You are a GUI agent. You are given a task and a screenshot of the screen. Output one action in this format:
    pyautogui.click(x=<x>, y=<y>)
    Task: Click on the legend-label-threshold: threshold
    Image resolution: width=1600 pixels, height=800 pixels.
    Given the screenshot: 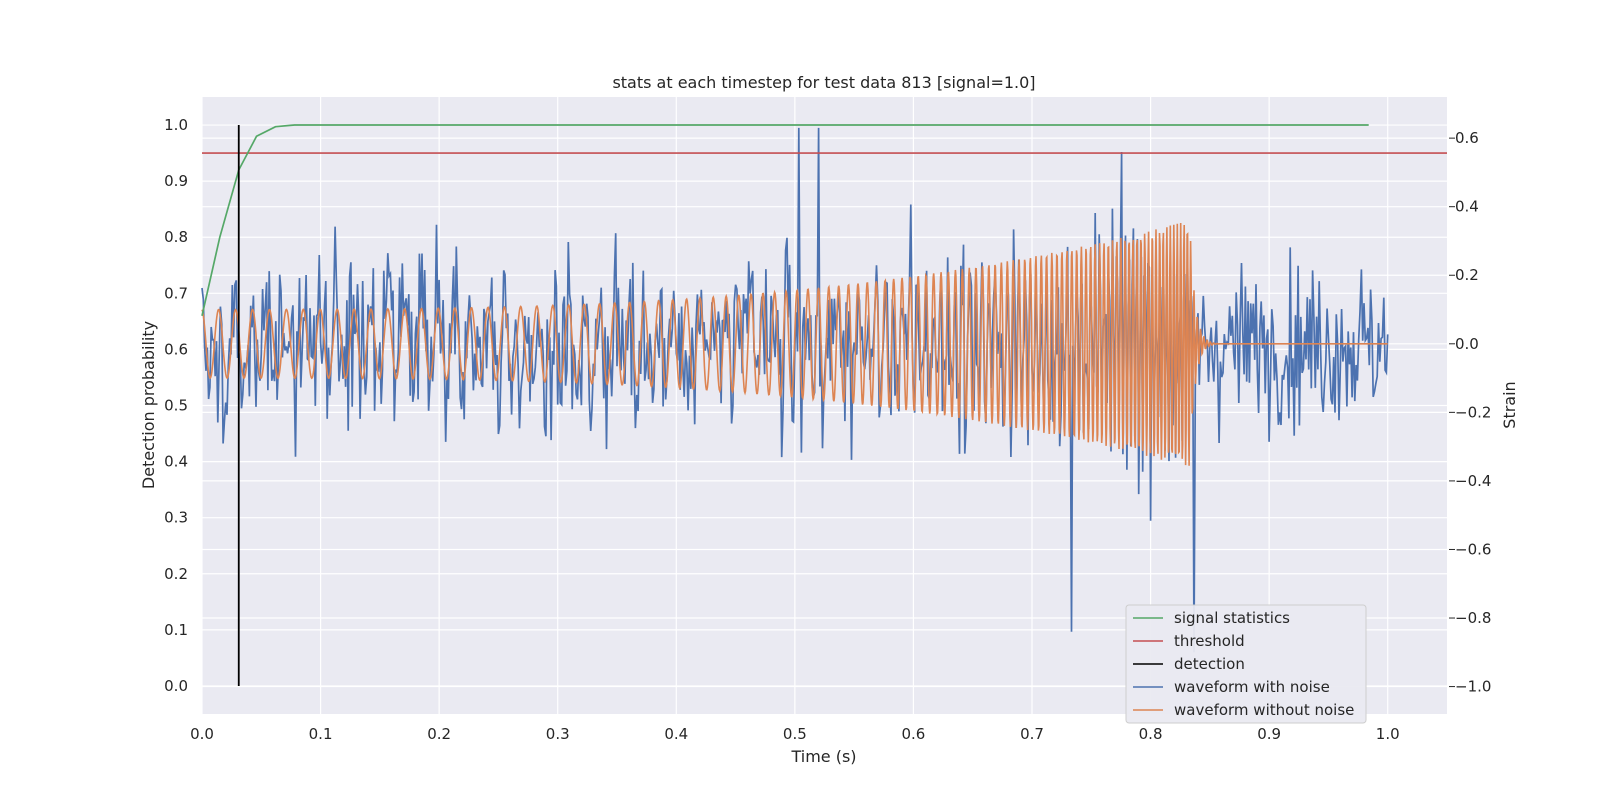 What is the action you would take?
    pyautogui.click(x=1209, y=641)
    